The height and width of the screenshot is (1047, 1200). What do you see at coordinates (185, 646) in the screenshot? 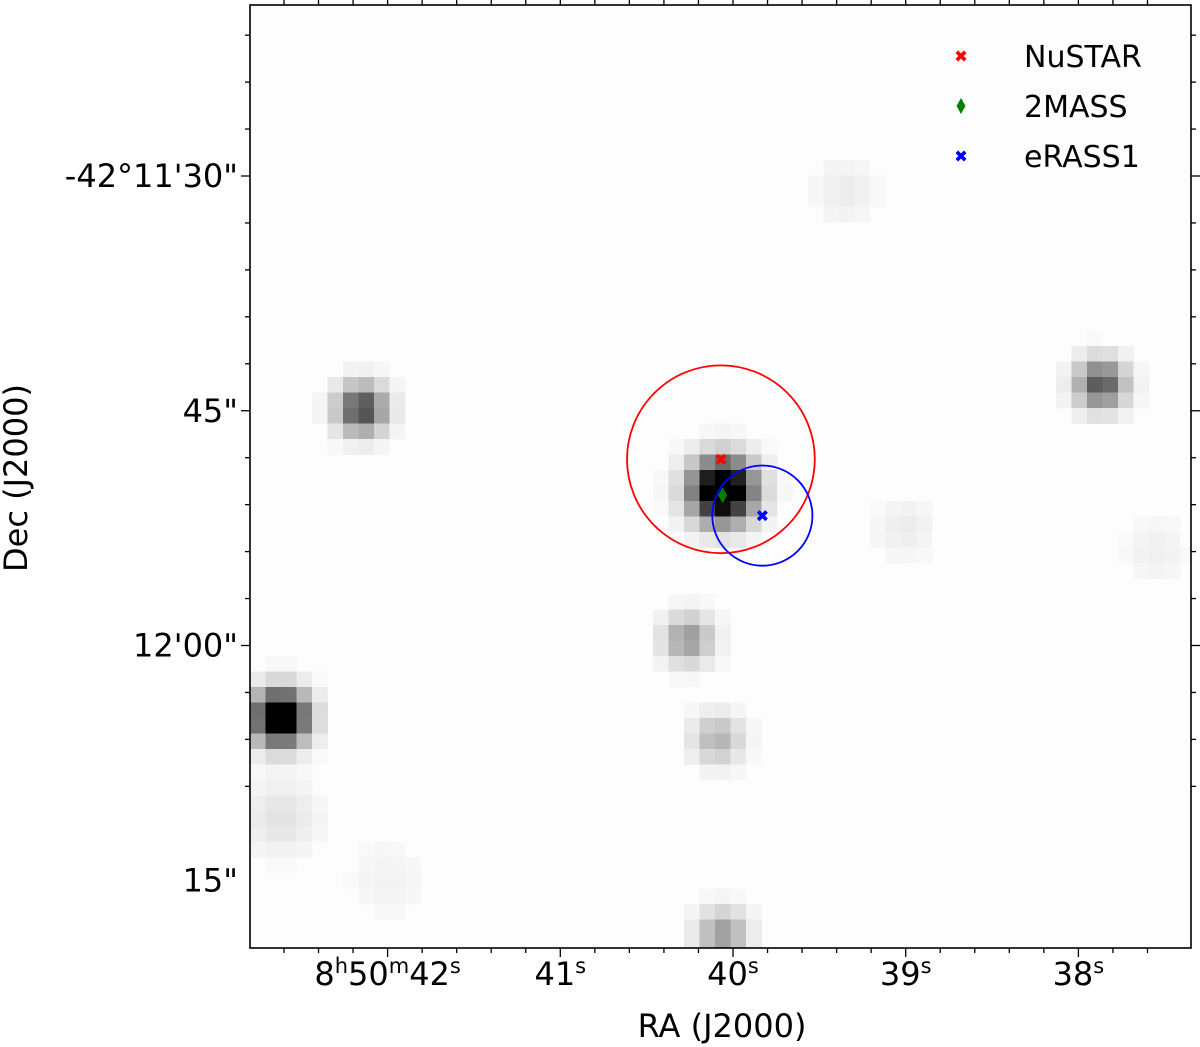
I see `y-tick-label: 12'00"` at bounding box center [185, 646].